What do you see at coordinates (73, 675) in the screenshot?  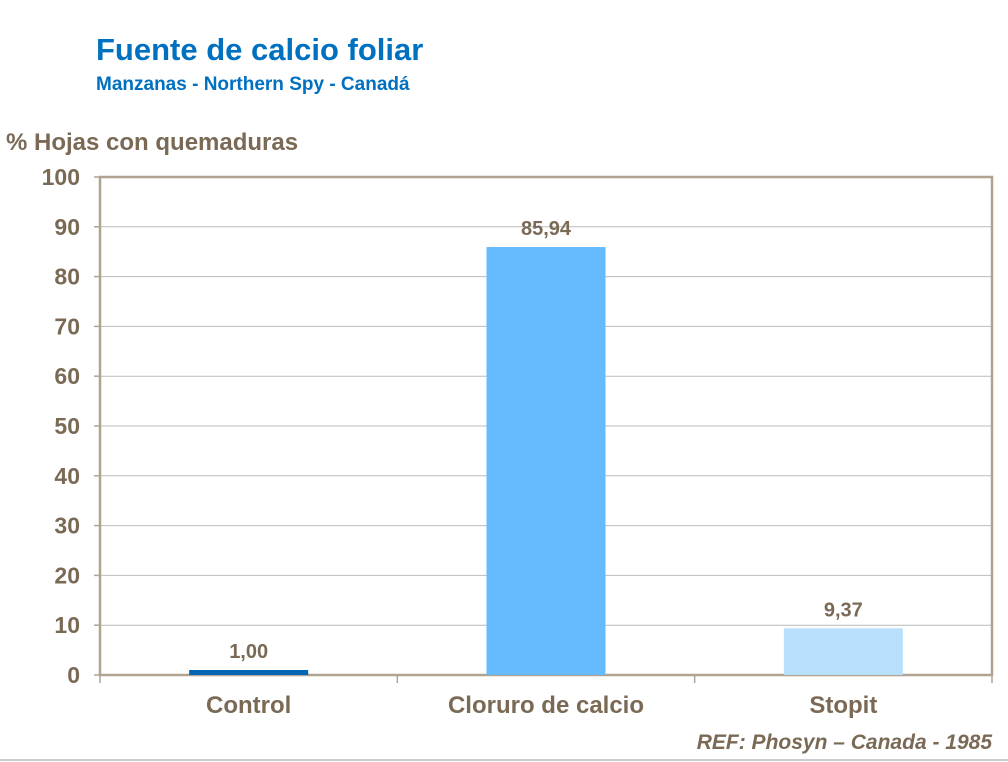 I see `y-tick-label: 0` at bounding box center [73, 675].